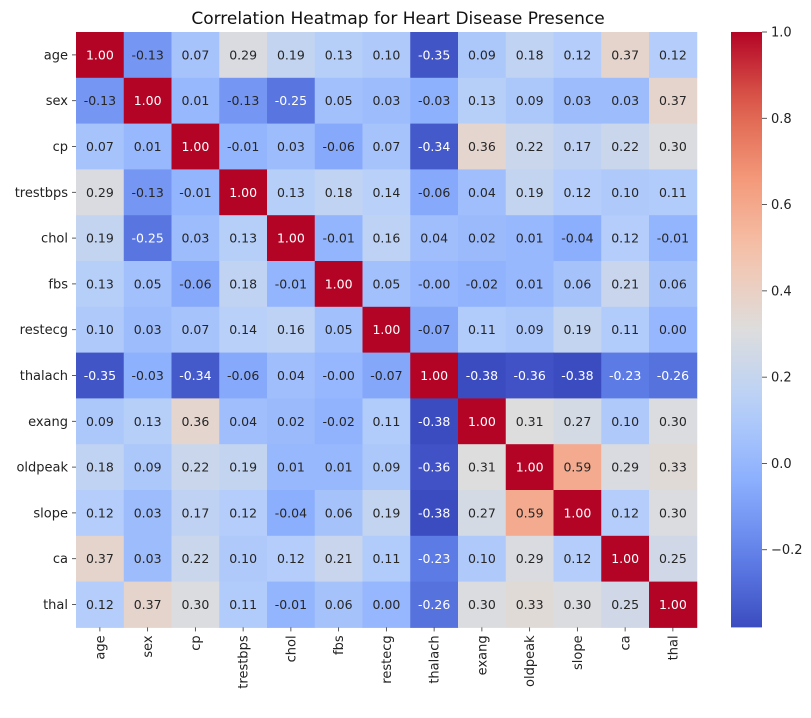 This screenshot has width=811, height=718. Describe the element at coordinates (482, 655) in the screenshot. I see `x-tick-label: exang` at that location.